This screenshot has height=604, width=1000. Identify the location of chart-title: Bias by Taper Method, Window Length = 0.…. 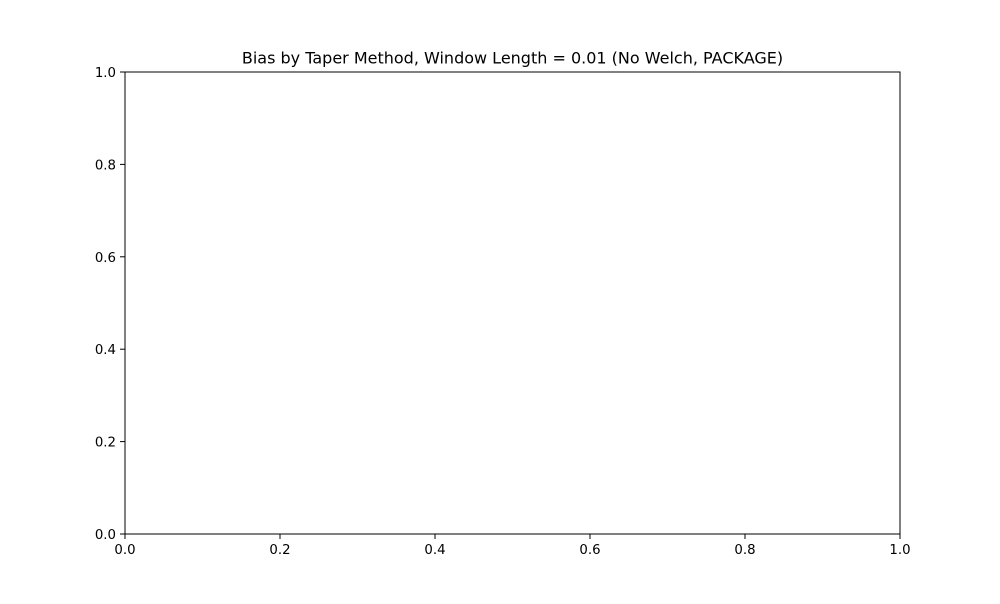
(512, 58).